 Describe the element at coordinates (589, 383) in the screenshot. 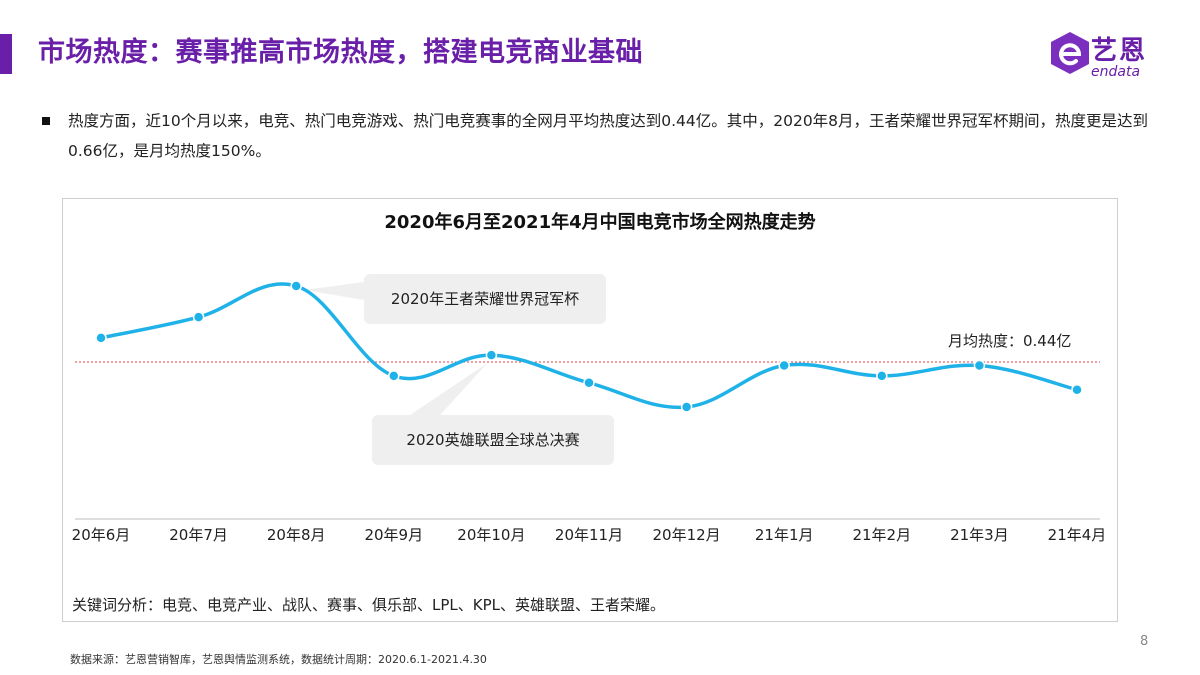

I see `data-point-20年11月` at that location.